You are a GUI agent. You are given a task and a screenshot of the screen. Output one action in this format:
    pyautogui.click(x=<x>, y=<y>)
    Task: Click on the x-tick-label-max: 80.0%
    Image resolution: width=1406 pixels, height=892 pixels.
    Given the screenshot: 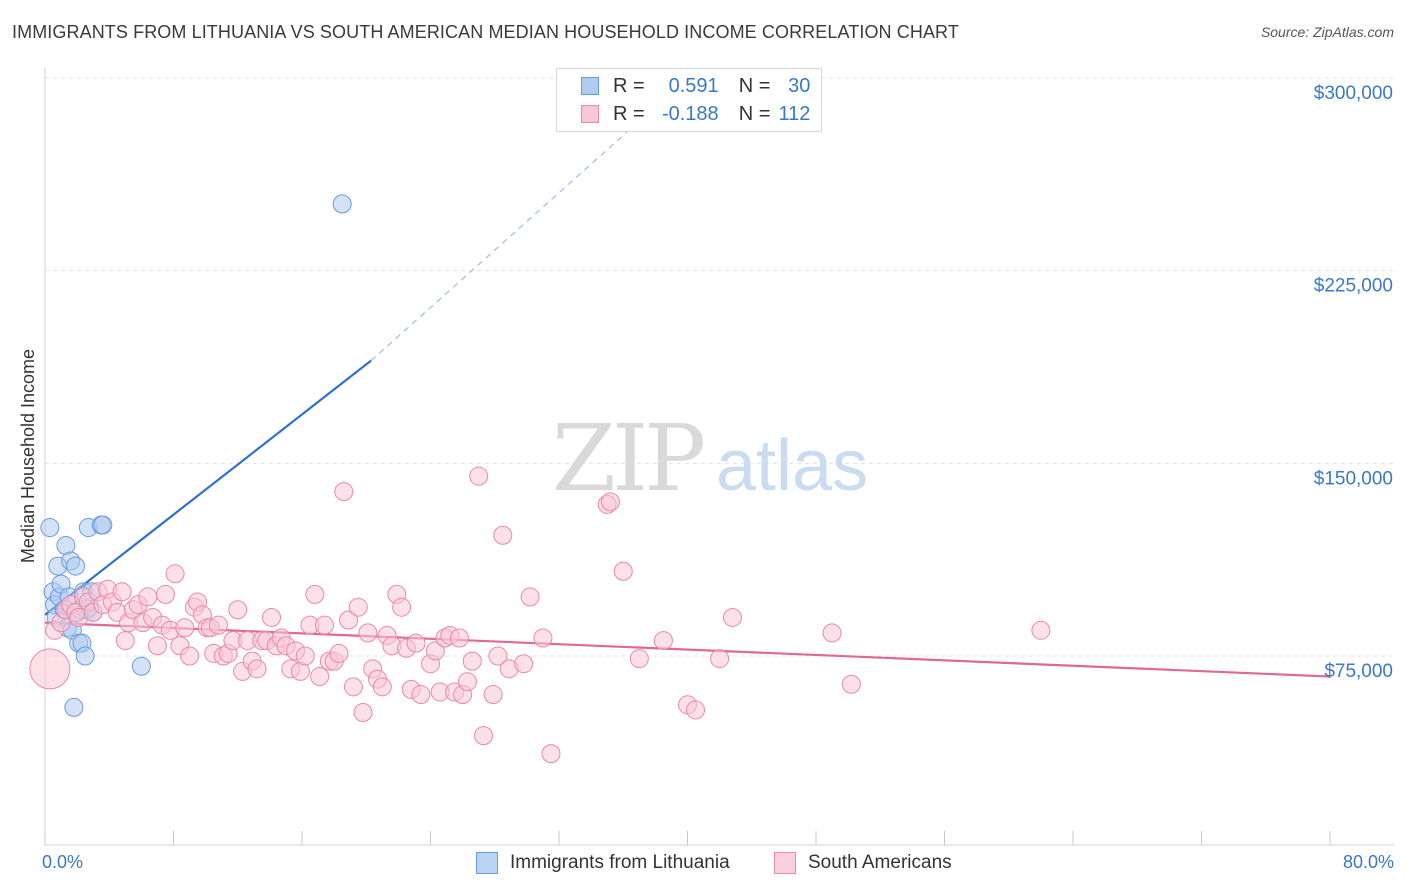 What is the action you would take?
    pyautogui.click(x=1368, y=862)
    